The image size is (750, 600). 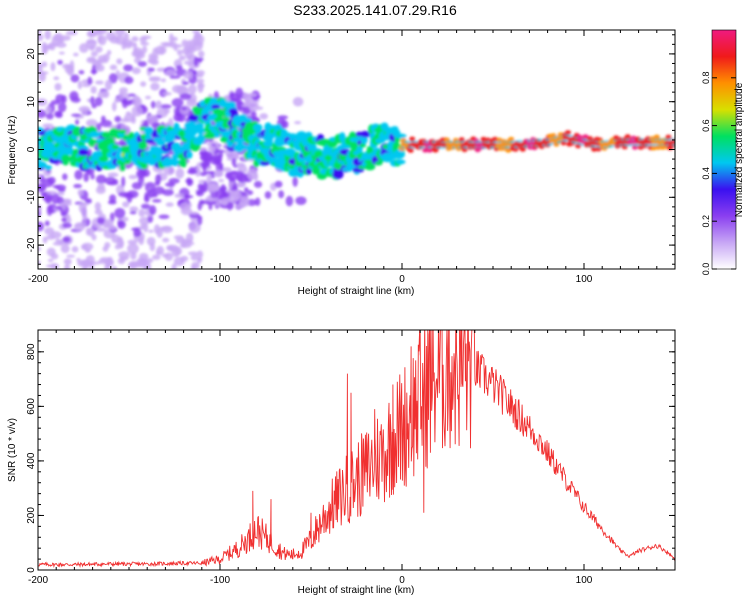 What do you see at coordinates (31, 351) in the screenshot?
I see `y-tick-label: 800` at bounding box center [31, 351].